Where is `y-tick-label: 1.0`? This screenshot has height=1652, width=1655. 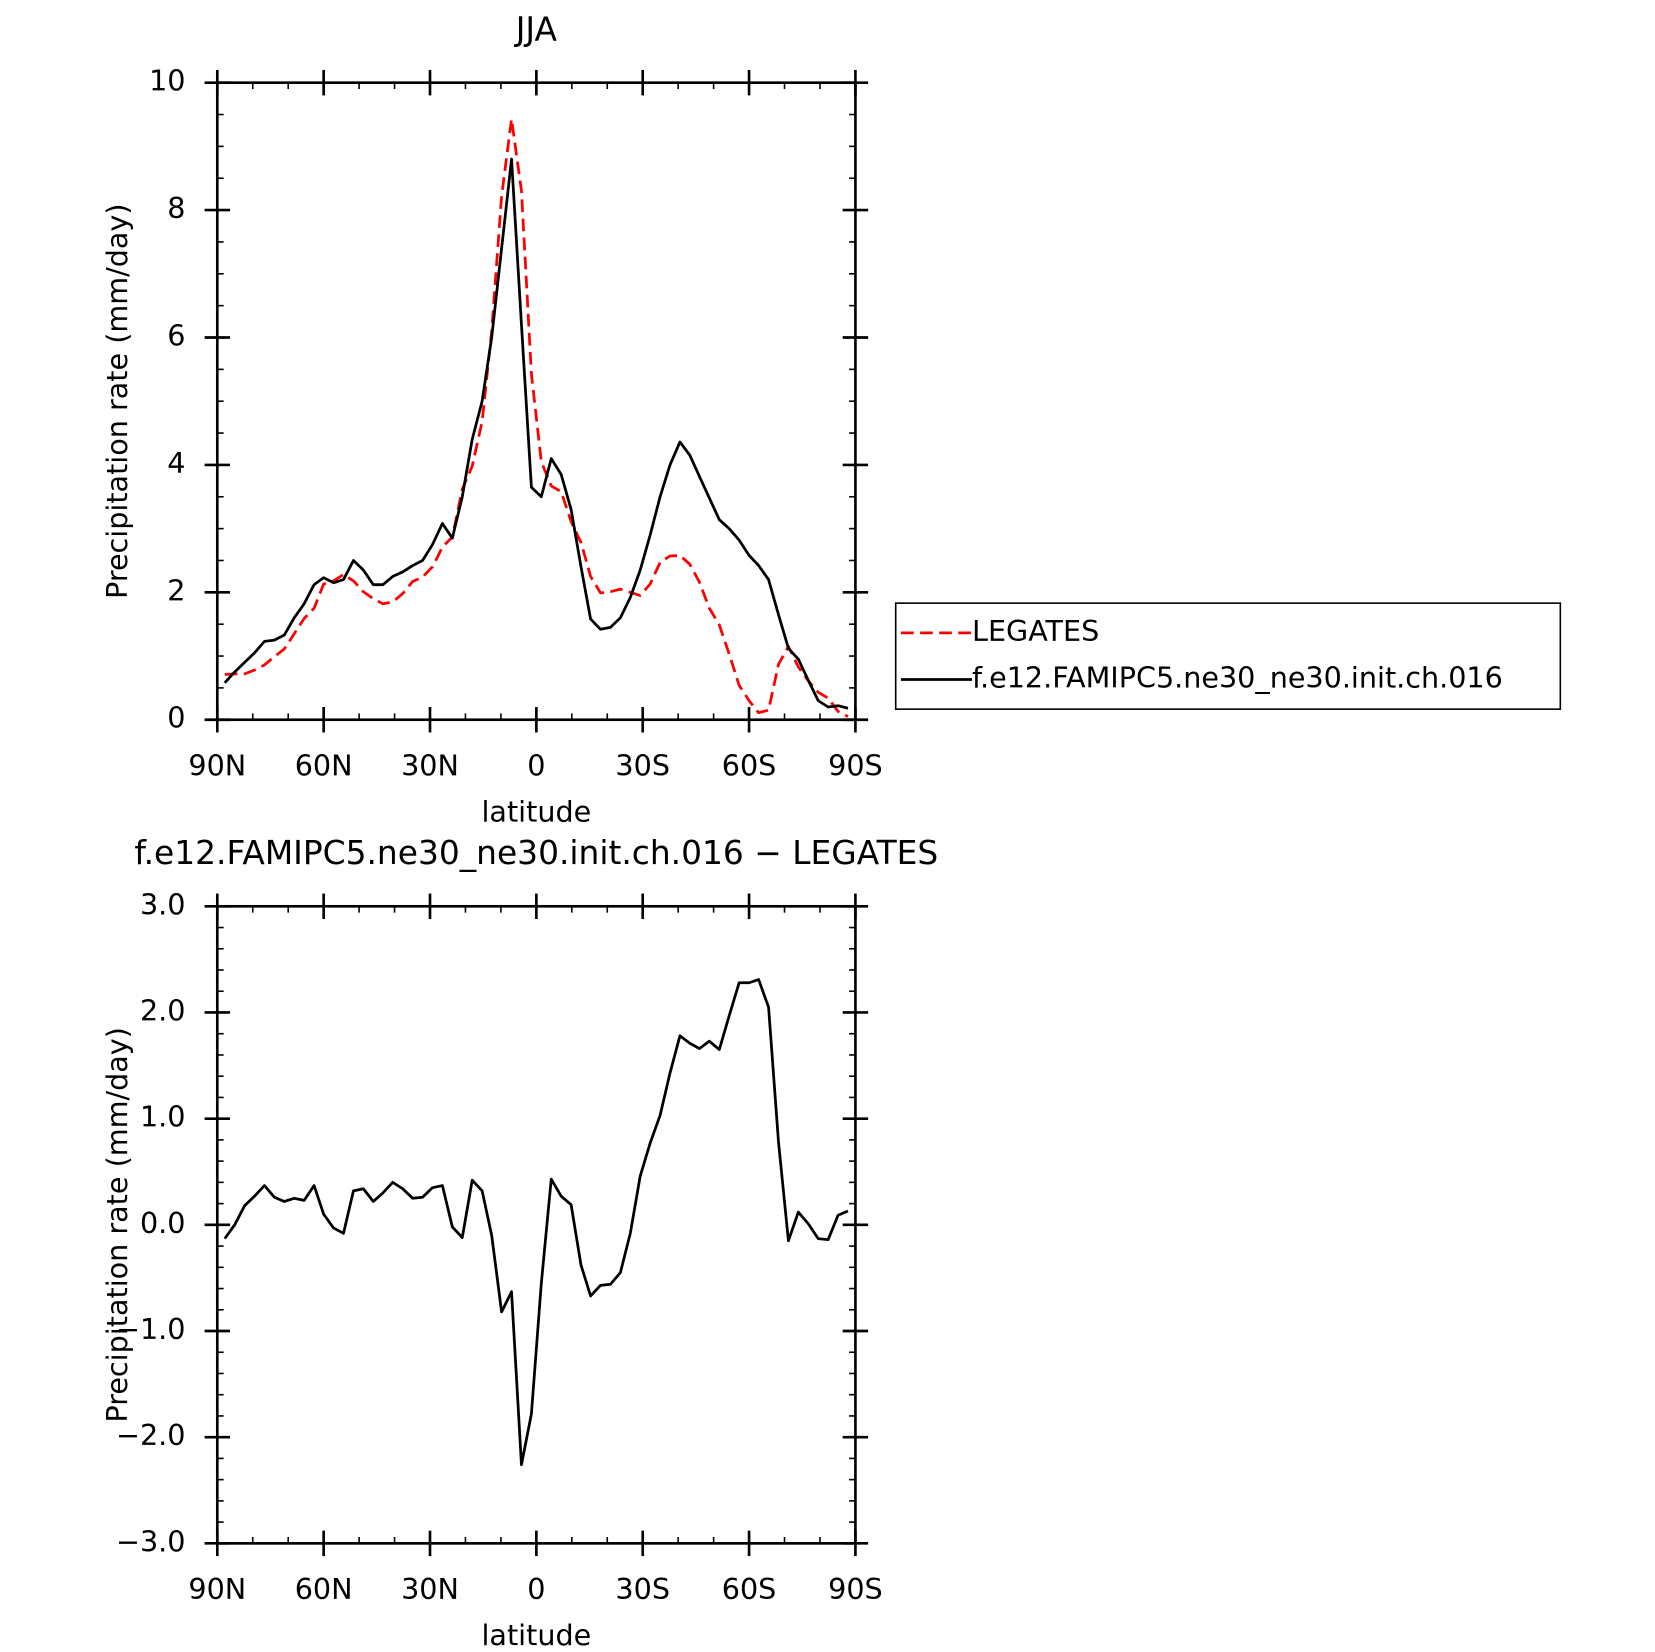 y-tick-label: 1.0 is located at coordinates (163, 1117).